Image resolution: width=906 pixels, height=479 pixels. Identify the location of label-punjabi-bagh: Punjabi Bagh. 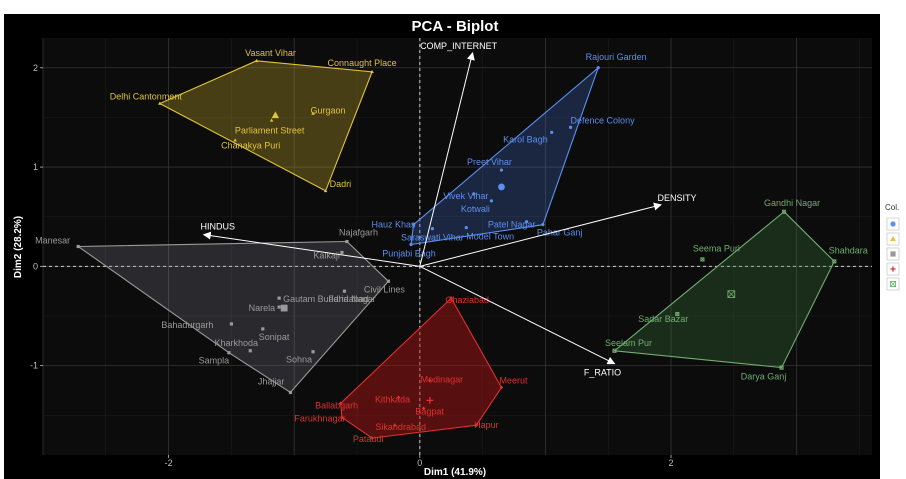
(409, 254).